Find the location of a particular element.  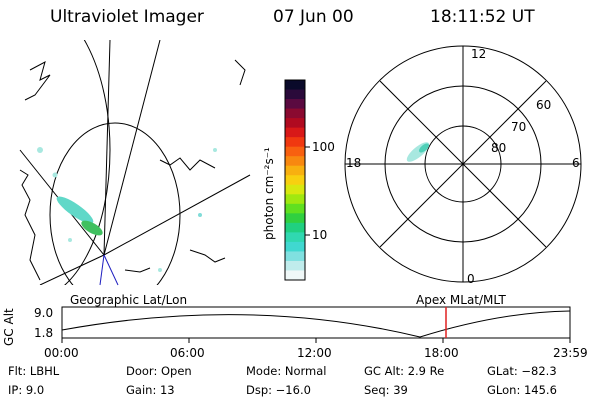

orbit-xtick: 12:00 is located at coordinates (314, 353).